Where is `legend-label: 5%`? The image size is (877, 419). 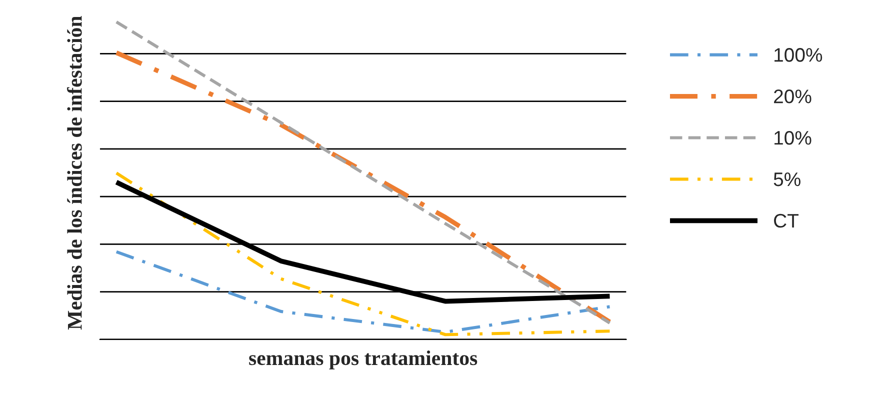 legend-label: 5% is located at coordinates (787, 179).